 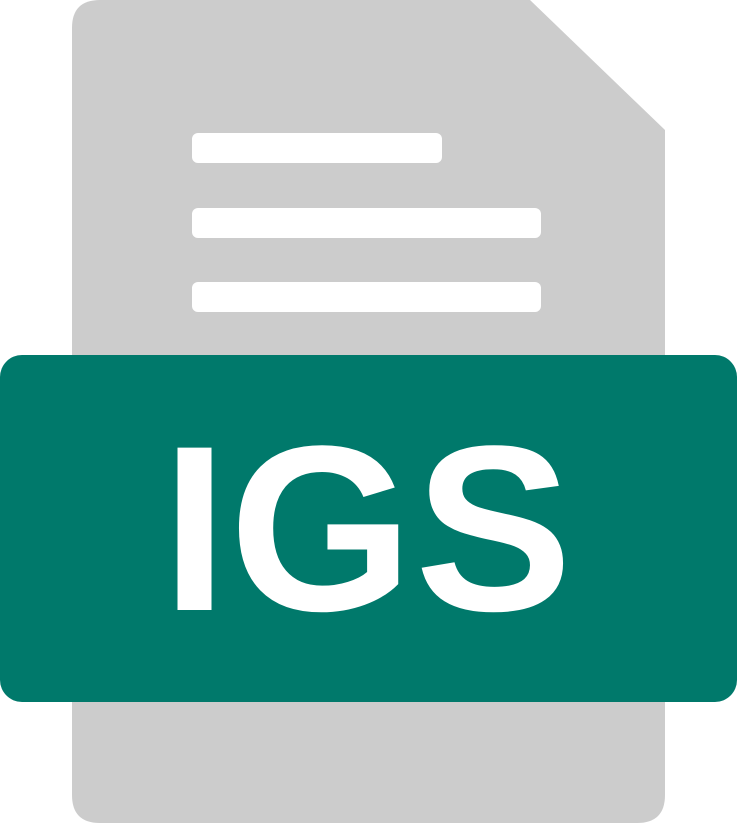 What do you see at coordinates (317, 148) in the screenshot?
I see `page-line-short` at bounding box center [317, 148].